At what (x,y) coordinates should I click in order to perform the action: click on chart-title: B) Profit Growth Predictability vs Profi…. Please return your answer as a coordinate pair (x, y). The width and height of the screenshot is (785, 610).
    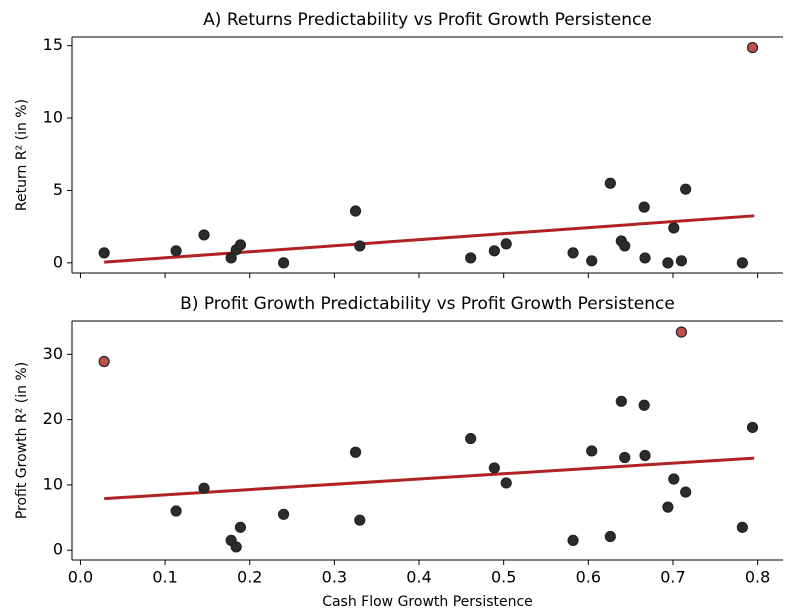
    Looking at the image, I should click on (427, 304).